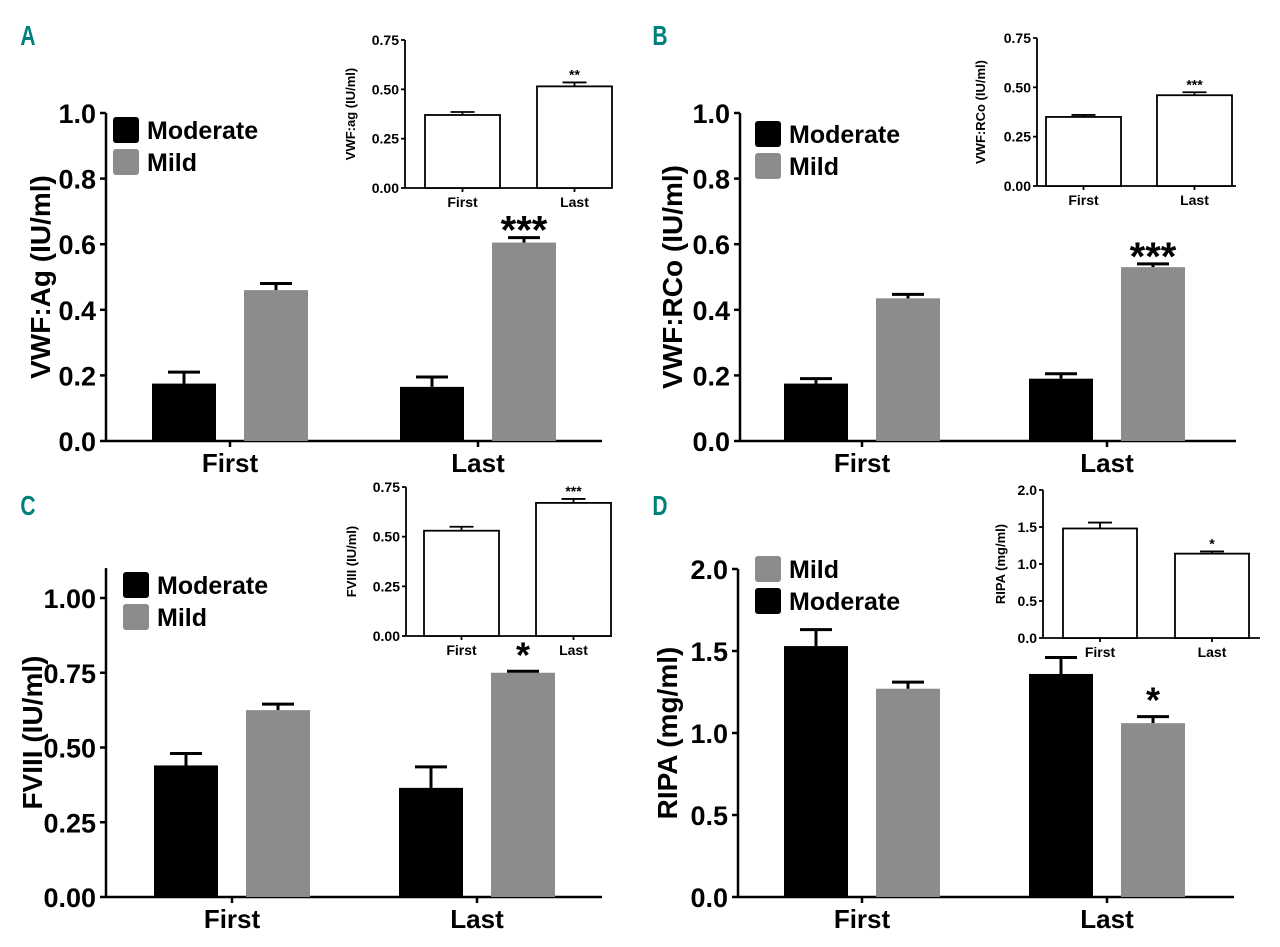 The image size is (1280, 947). Describe the element at coordinates (709, 898) in the screenshot. I see `y-tick-label: 0.0` at that location.